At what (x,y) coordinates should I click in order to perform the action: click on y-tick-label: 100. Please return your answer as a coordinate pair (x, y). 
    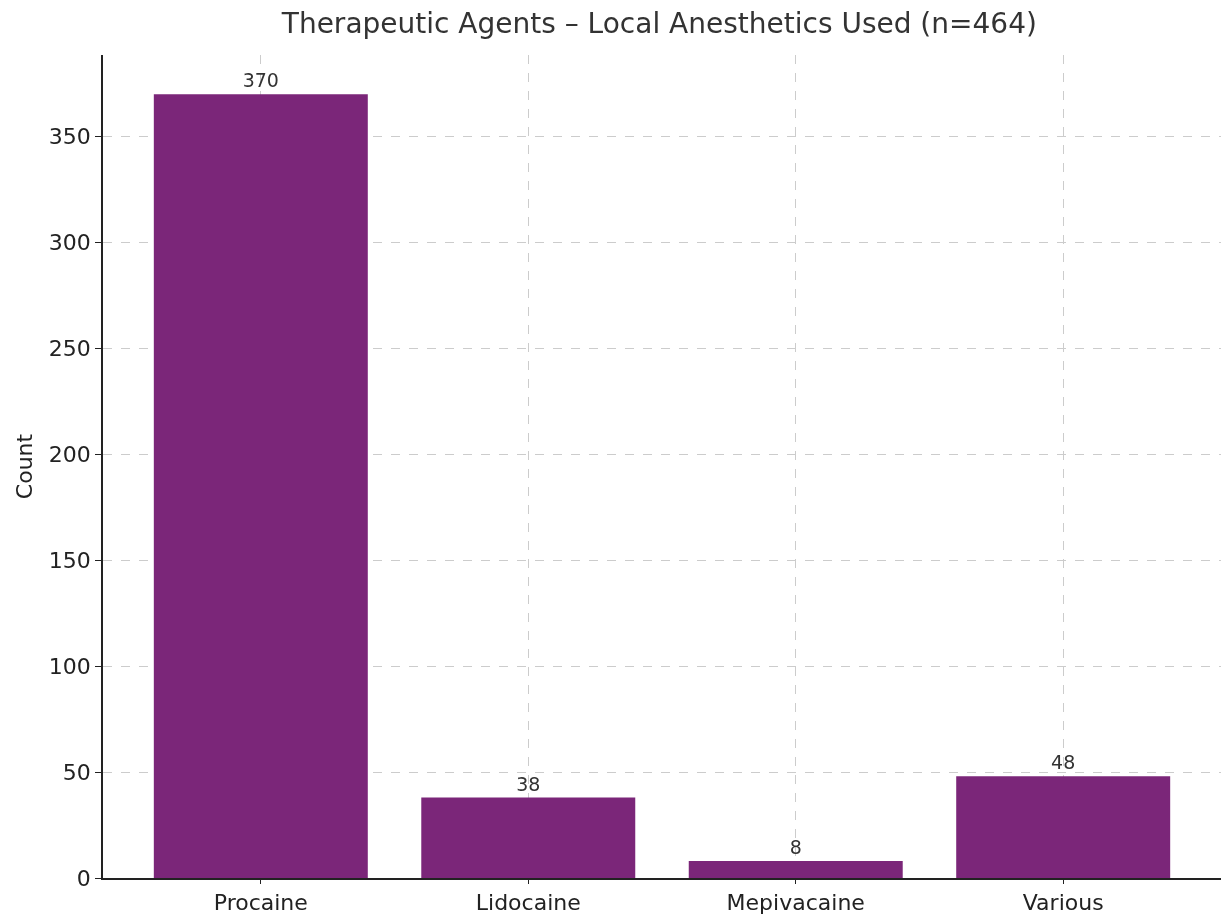
    Looking at the image, I should click on (69, 666).